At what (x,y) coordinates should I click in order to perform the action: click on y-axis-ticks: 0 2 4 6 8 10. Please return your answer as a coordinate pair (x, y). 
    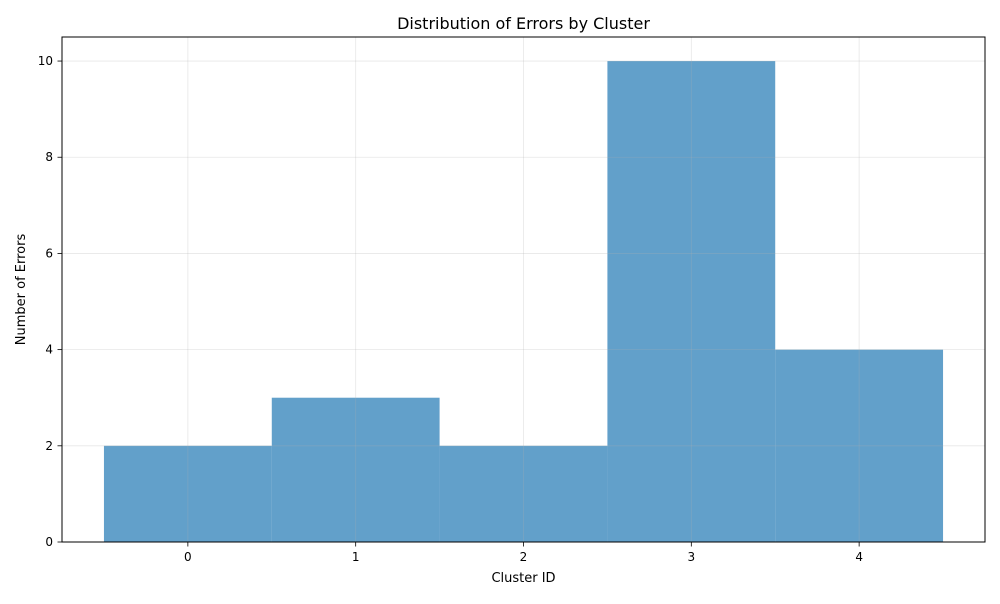
    Looking at the image, I should click on (50, 301).